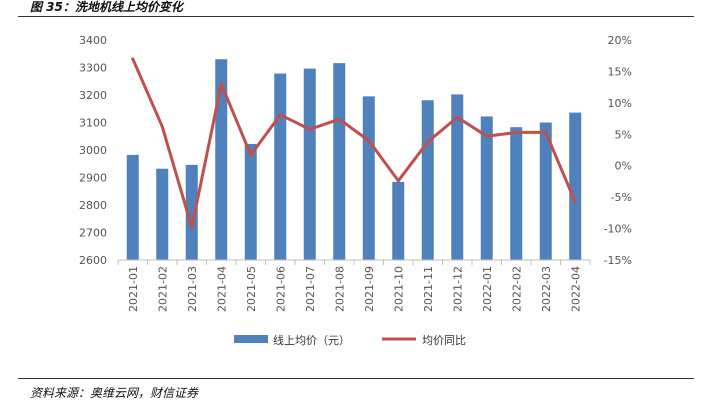 This screenshot has width=702, height=408. Describe the element at coordinates (133, 289) in the screenshot. I see `x-tick-label: 2021-01` at that location.